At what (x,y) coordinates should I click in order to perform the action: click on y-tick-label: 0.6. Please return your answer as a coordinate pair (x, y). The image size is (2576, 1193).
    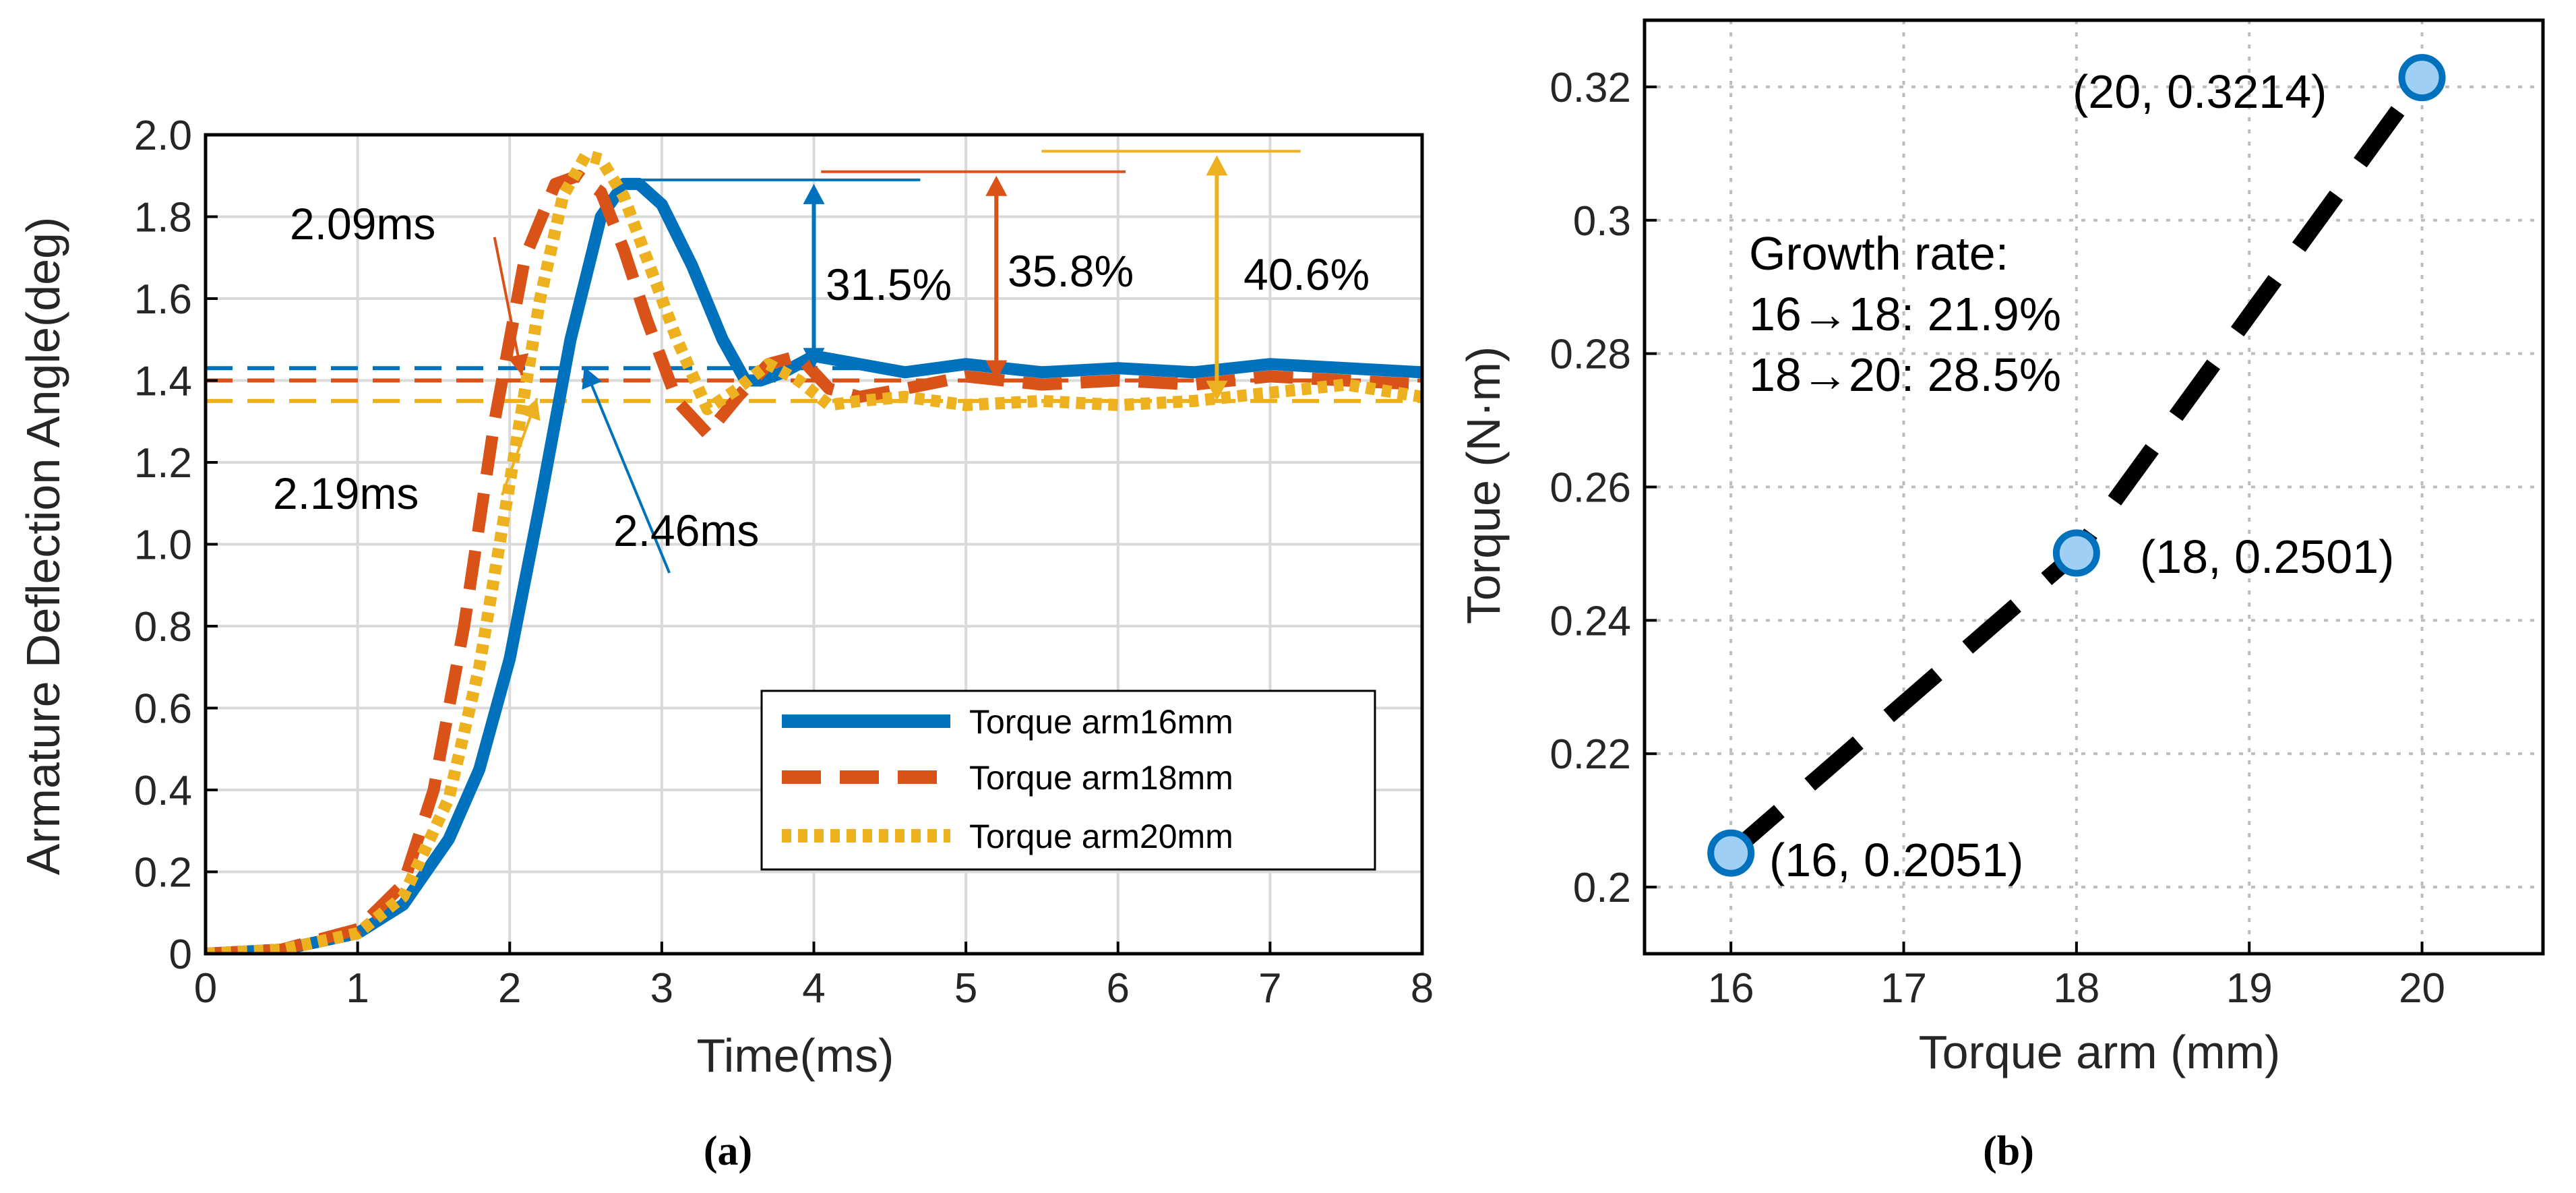
    Looking at the image, I should click on (163, 709).